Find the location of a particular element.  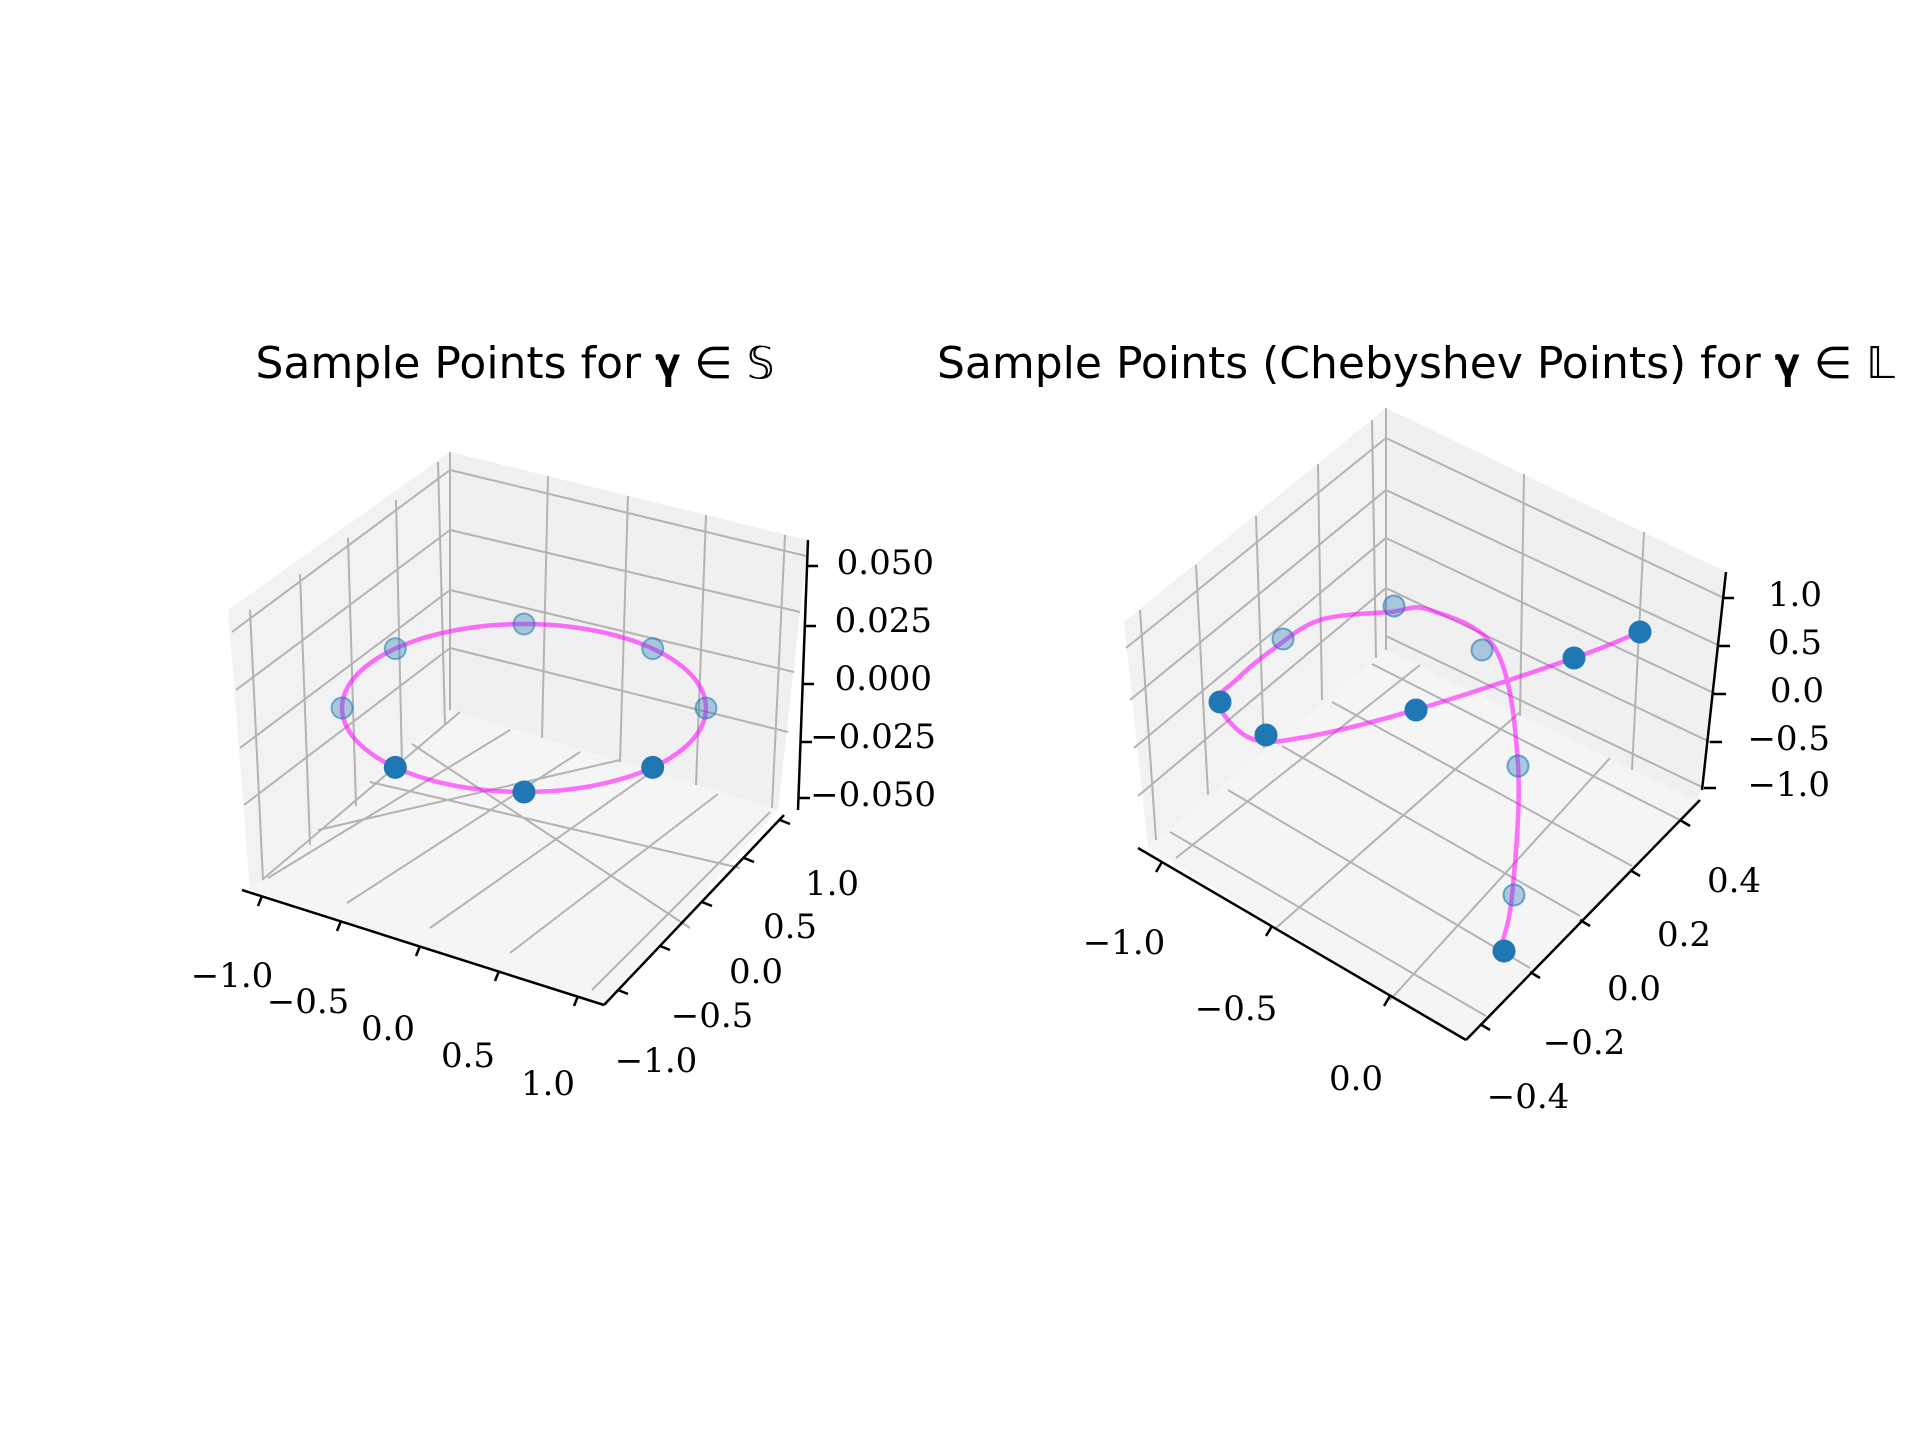

chart-left-z-tick-label: 0.050 is located at coordinates (885, 563).